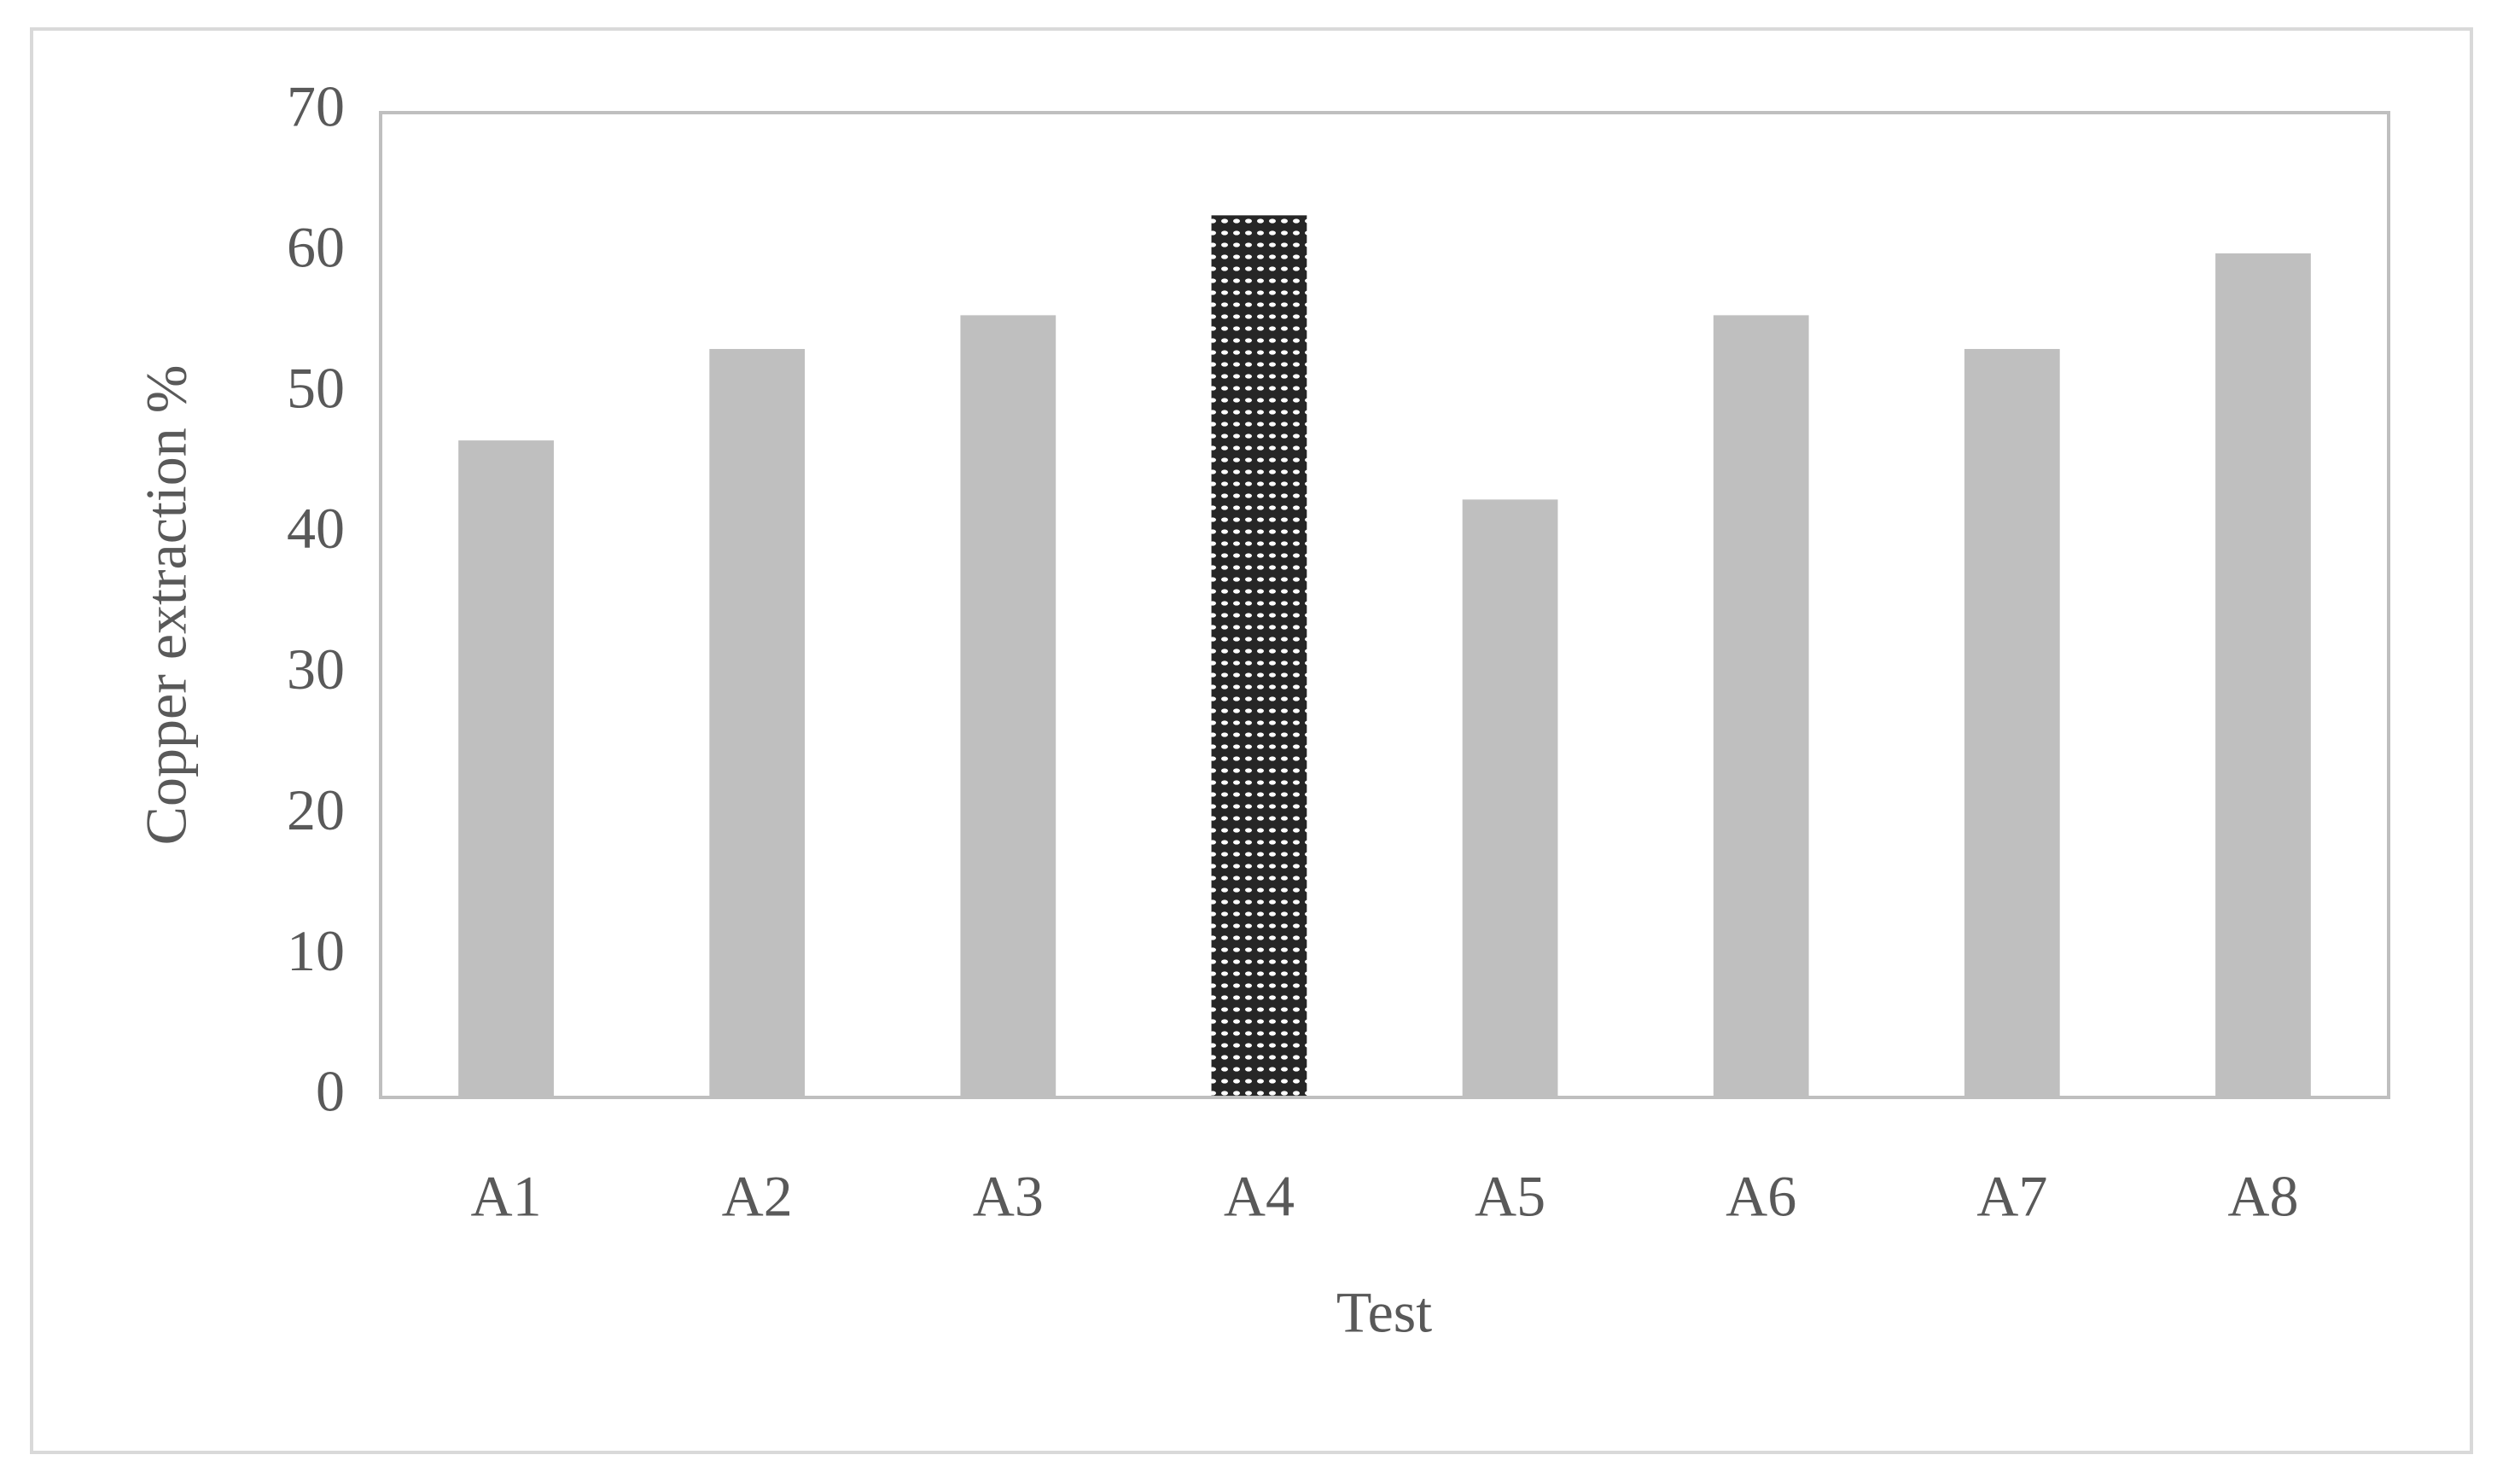  Describe the element at coordinates (166, 605) in the screenshot. I see `y-axis-label: Copper extraction %` at that location.